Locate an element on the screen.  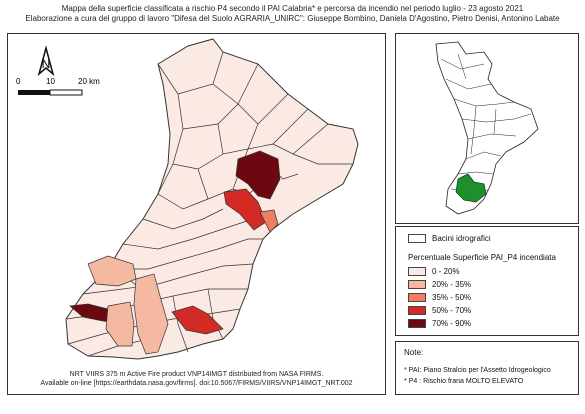
legend-basins-swatch is located at coordinates (417, 238).